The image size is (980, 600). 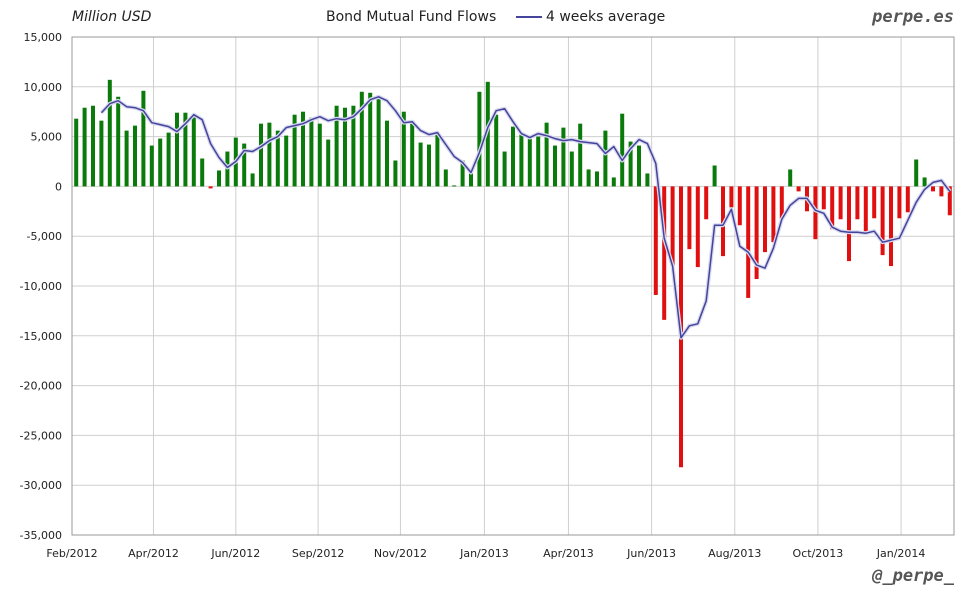 I want to click on x-tick-label: Oct/2013, so click(x=818, y=553).